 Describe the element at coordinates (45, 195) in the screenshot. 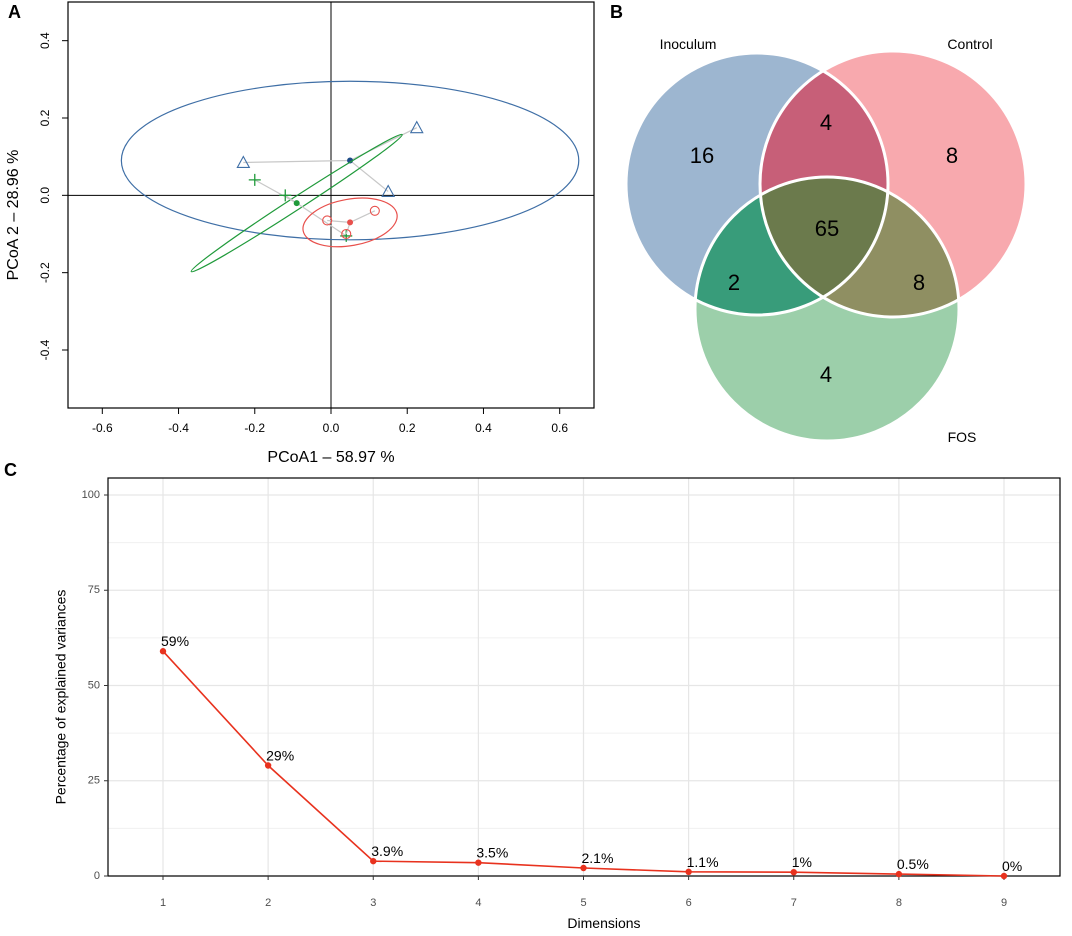

I see `pcoa-y-tick-label: 0.0` at that location.